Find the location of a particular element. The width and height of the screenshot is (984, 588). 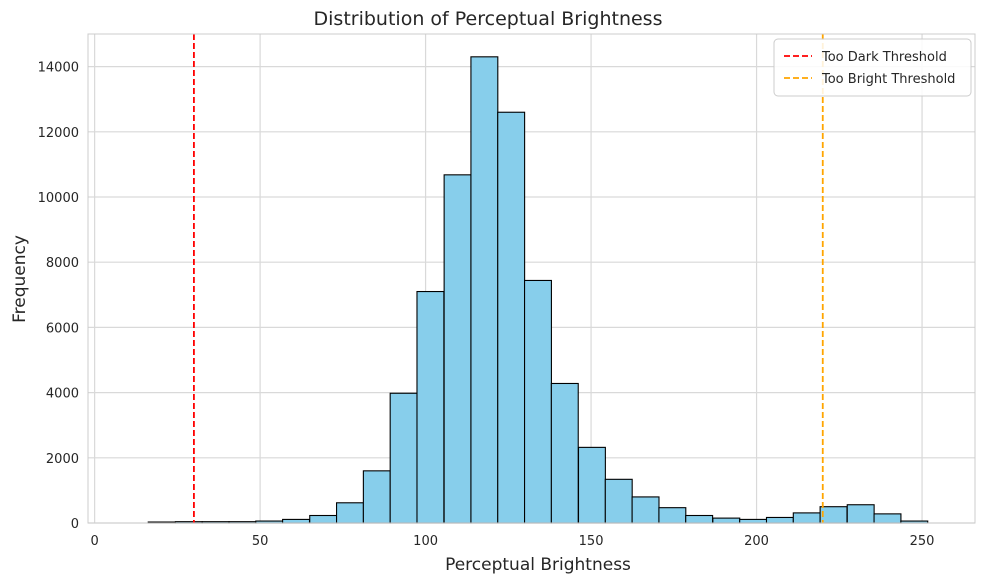

x-tick-label: 200 is located at coordinates (756, 541).